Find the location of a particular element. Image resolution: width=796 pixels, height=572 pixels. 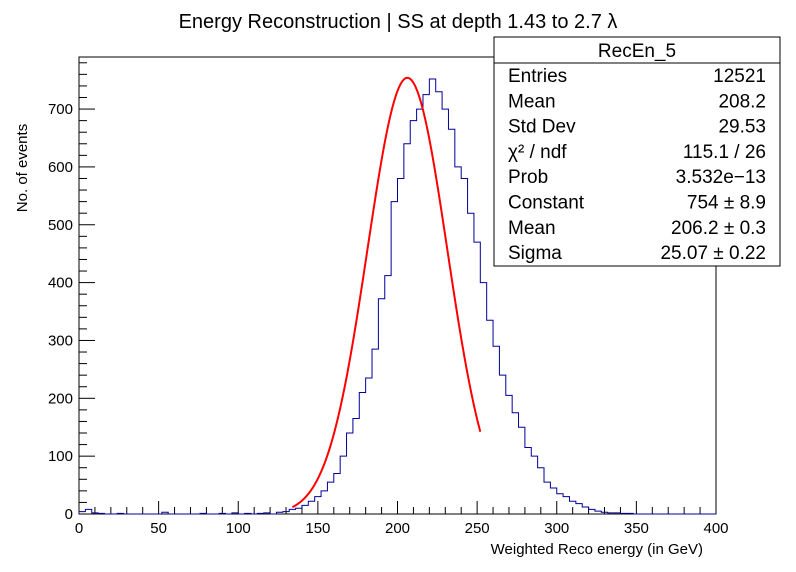

stats-box-title: RecEn_5 is located at coordinates (637, 51).